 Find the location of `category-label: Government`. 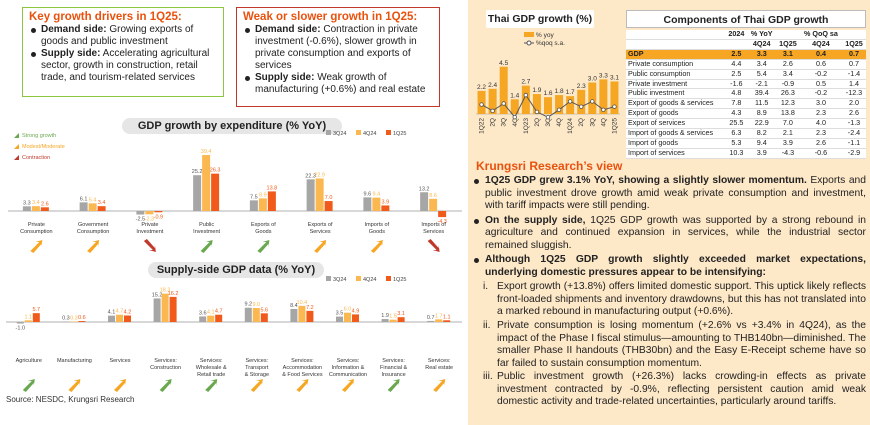

category-label: Government is located at coordinates (93, 225).